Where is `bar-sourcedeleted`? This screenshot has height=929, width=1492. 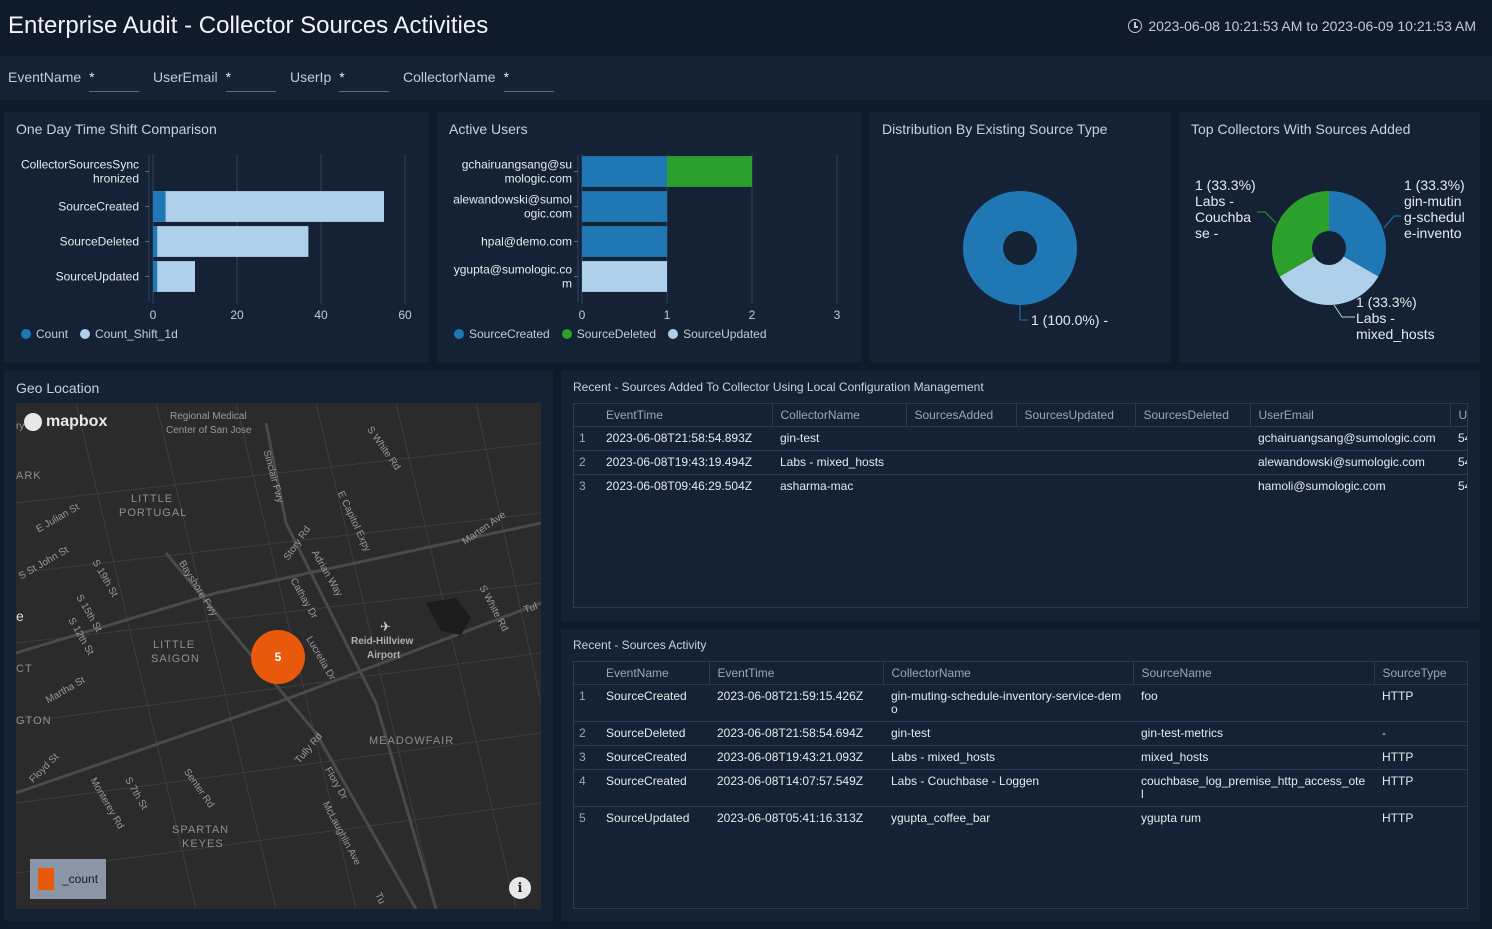 bar-sourcedeleted is located at coordinates (709, 171).